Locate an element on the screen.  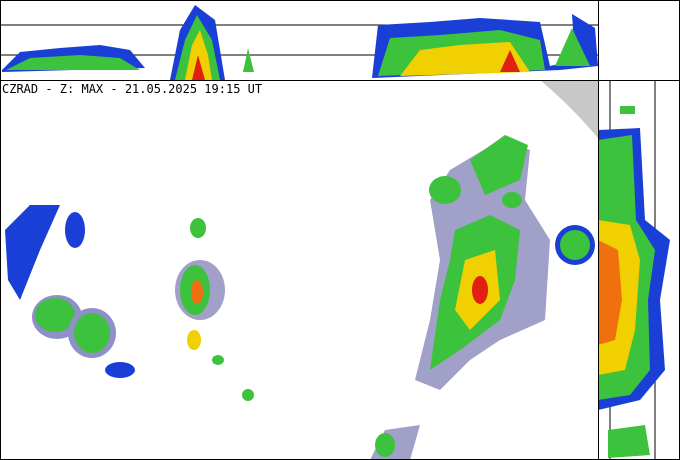
no-data-area is located at coordinates (569, 109).